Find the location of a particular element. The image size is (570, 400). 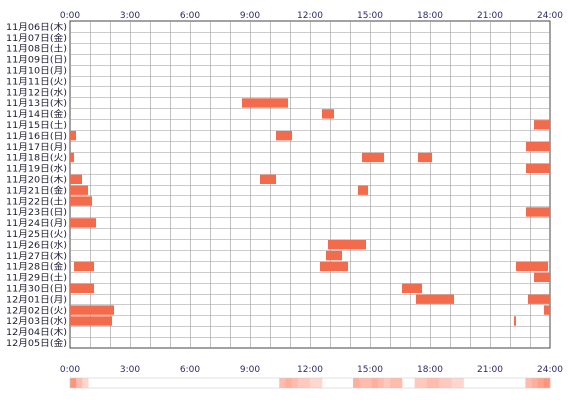

row-label: 11月14日(金) is located at coordinates (36, 114).